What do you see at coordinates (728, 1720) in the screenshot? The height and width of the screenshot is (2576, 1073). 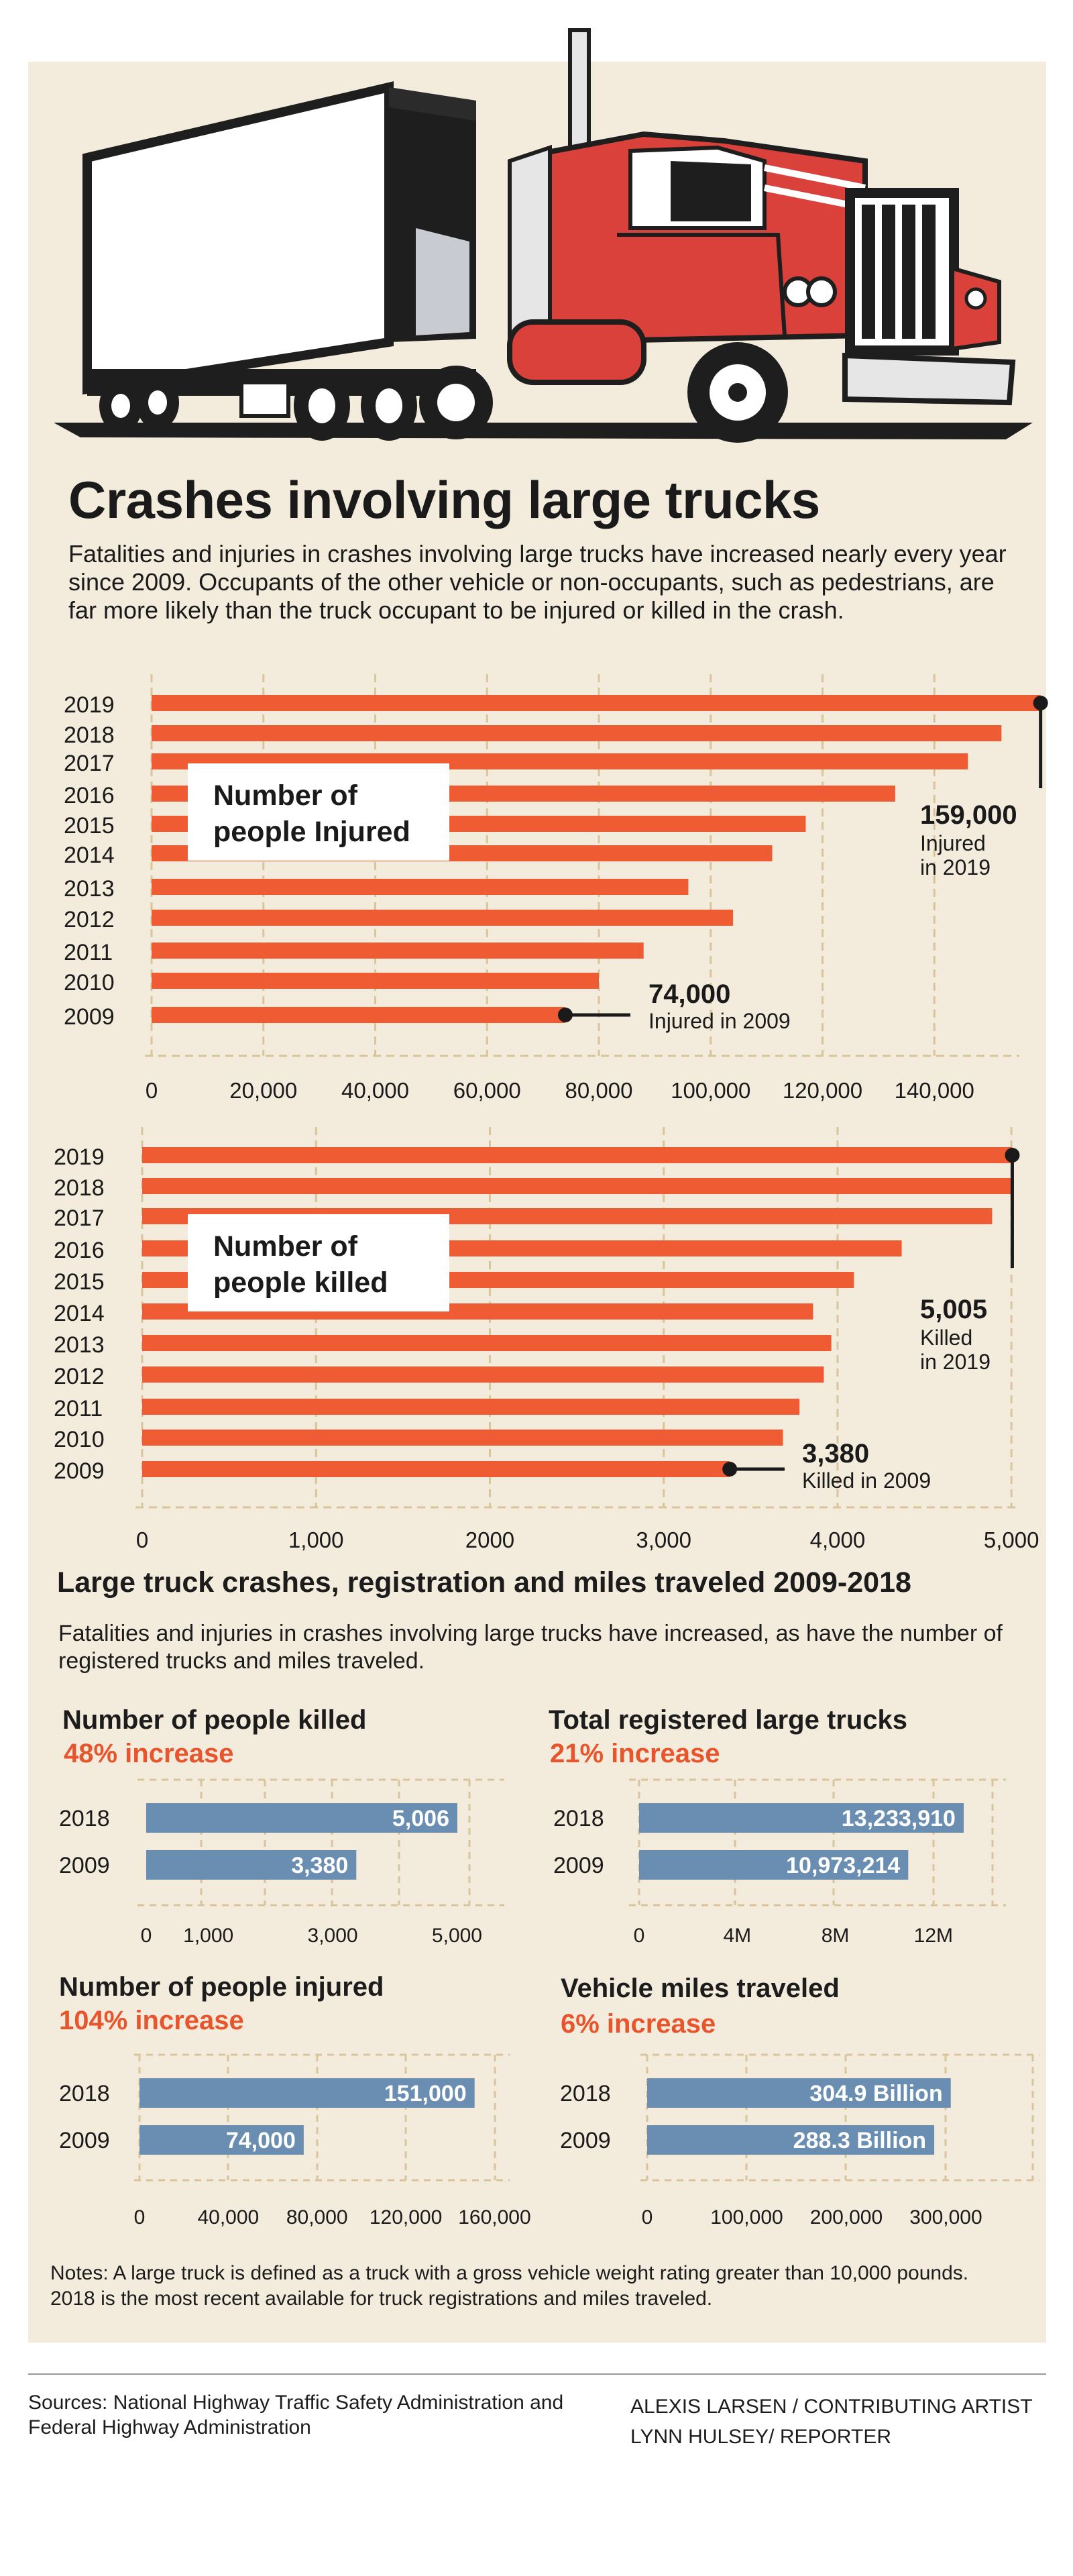 I see `mini-title-registered: Total registered large trucks` at bounding box center [728, 1720].